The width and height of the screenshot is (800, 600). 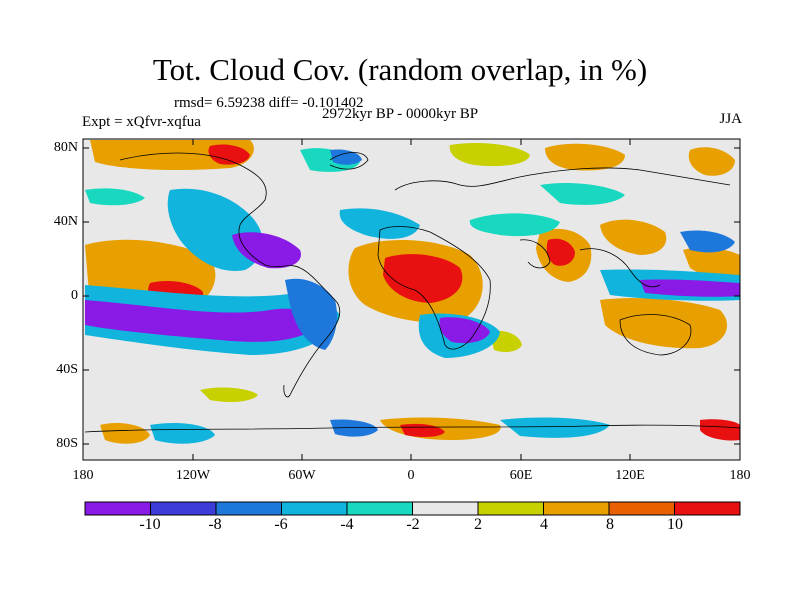 What do you see at coordinates (675, 524) in the screenshot?
I see `colorbar-label: 10` at bounding box center [675, 524].